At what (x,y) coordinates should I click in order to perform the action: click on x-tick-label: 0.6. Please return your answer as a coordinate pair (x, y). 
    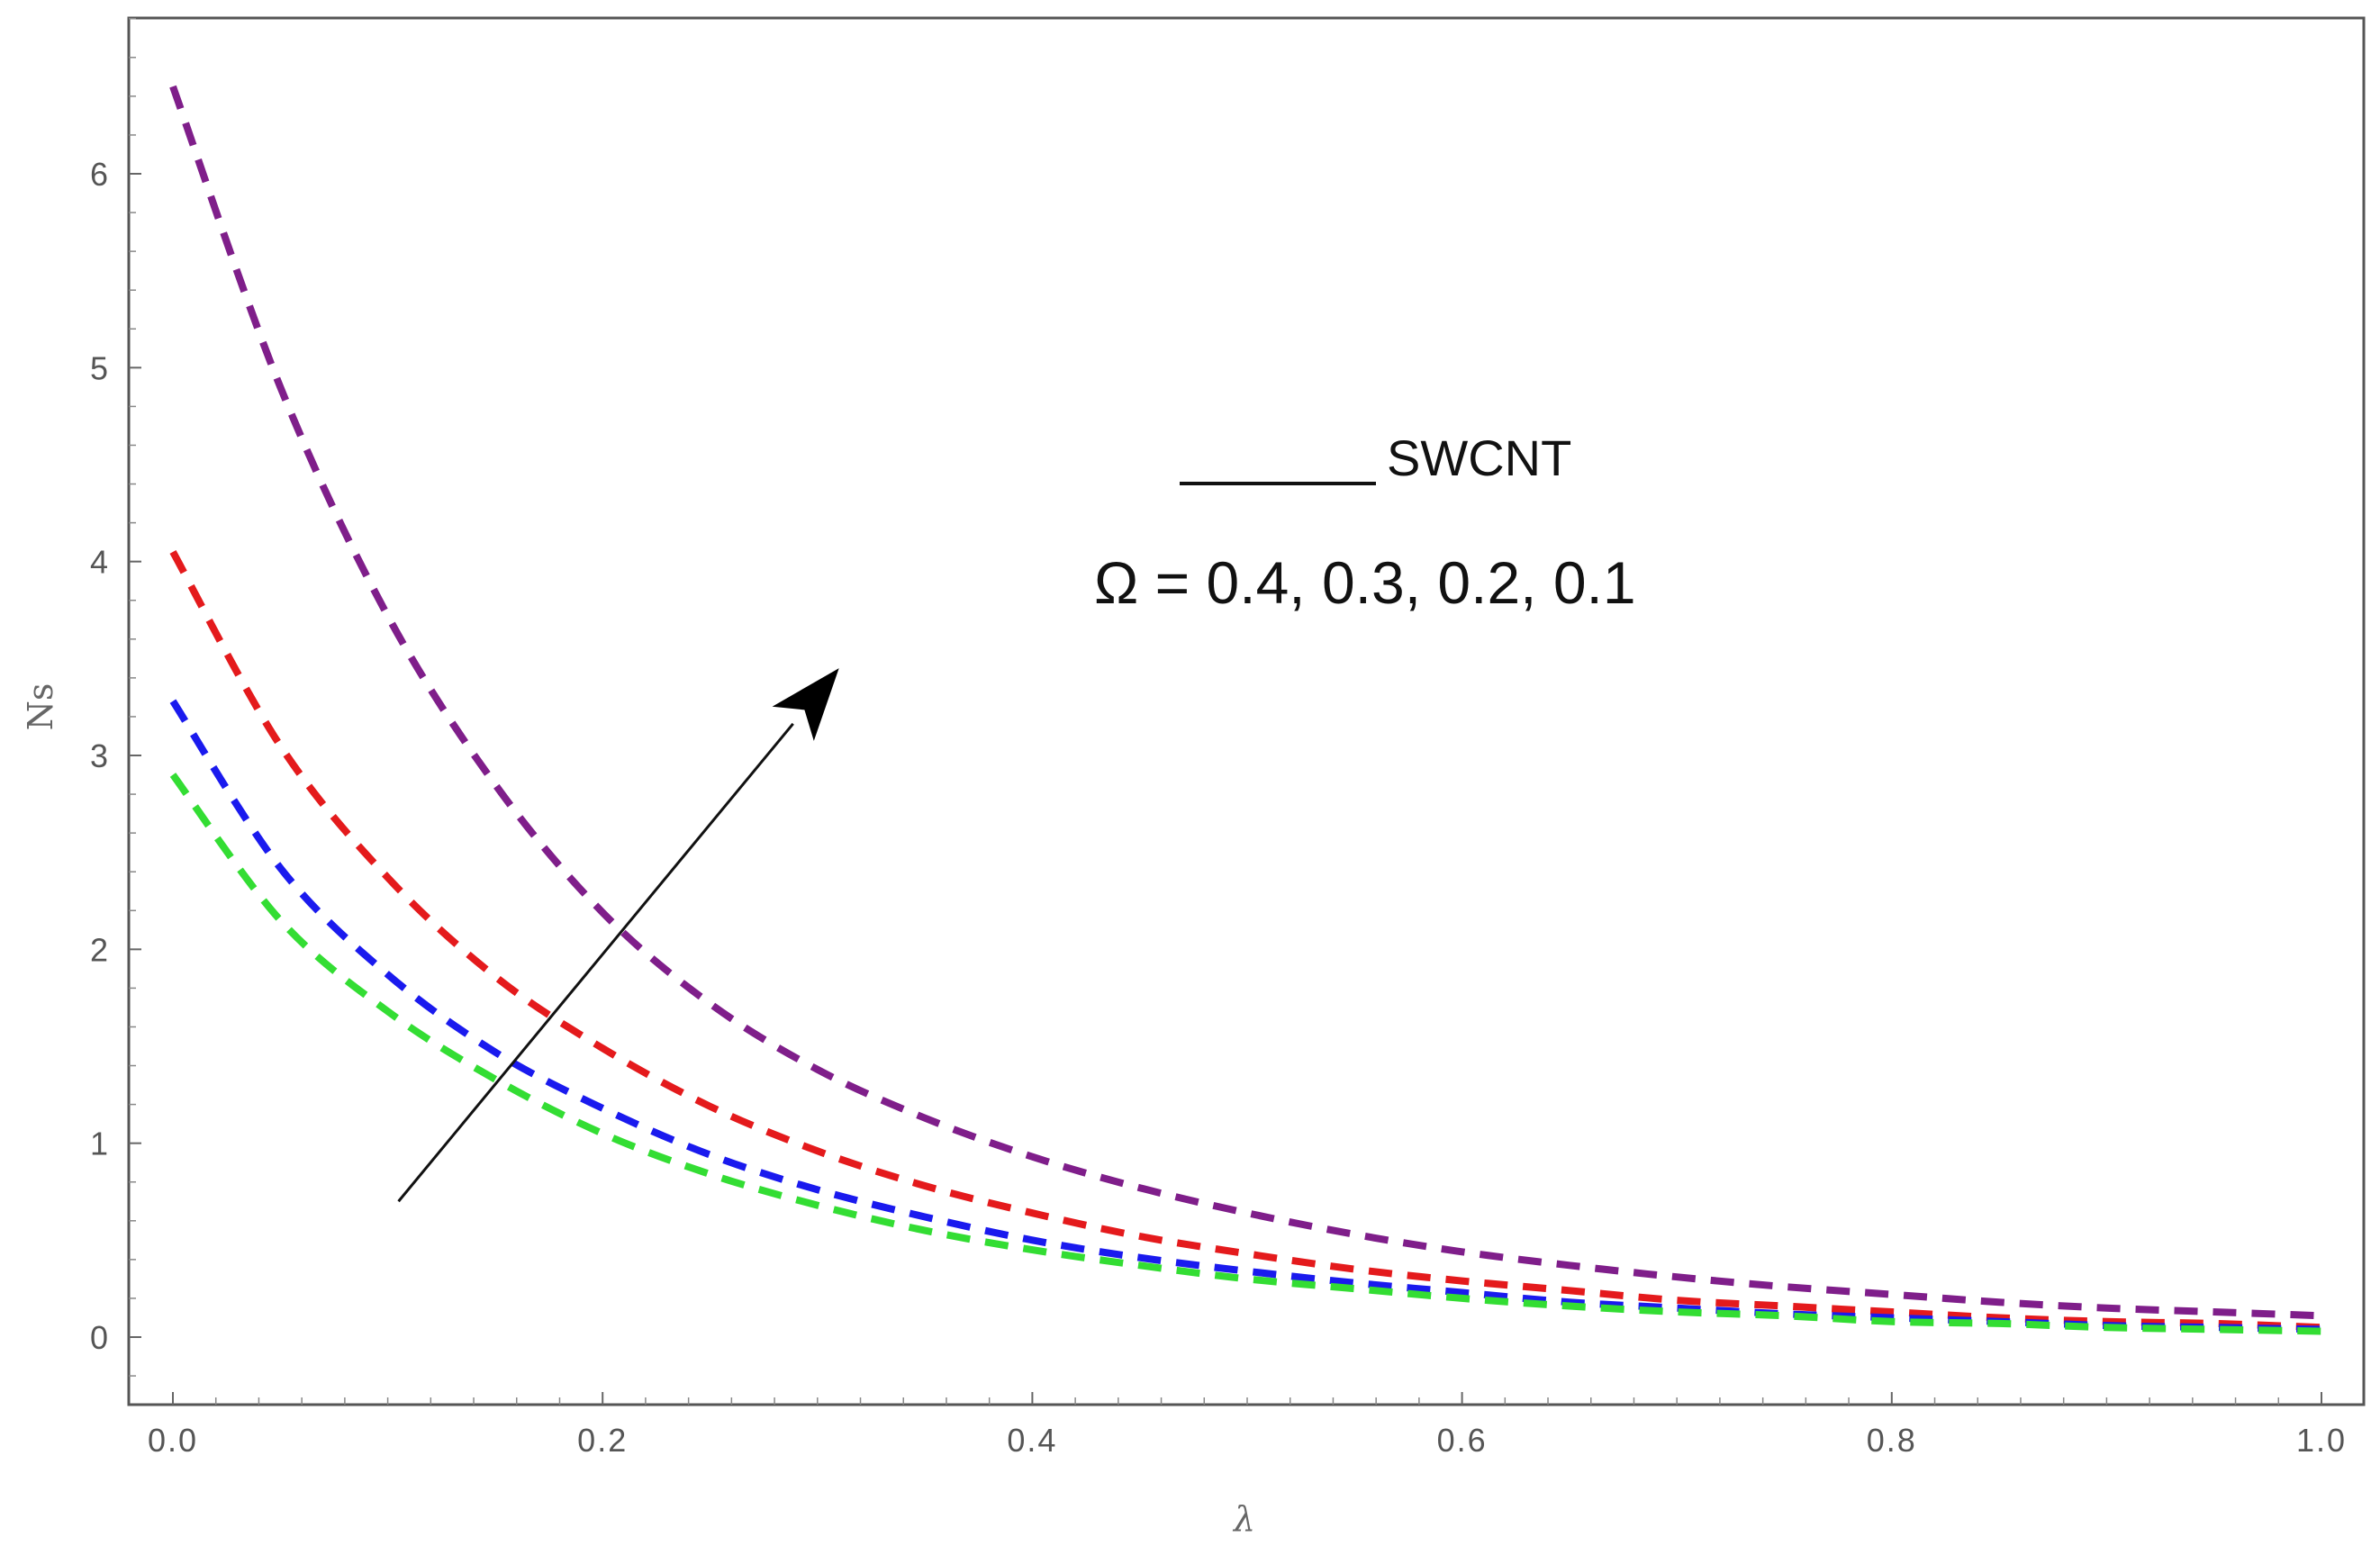
    Looking at the image, I should click on (1462, 1440).